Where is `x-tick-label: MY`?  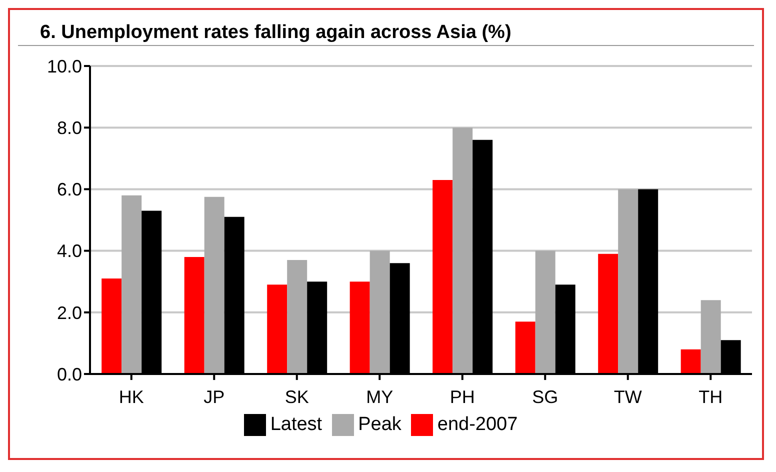 x-tick-label: MY is located at coordinates (380, 396).